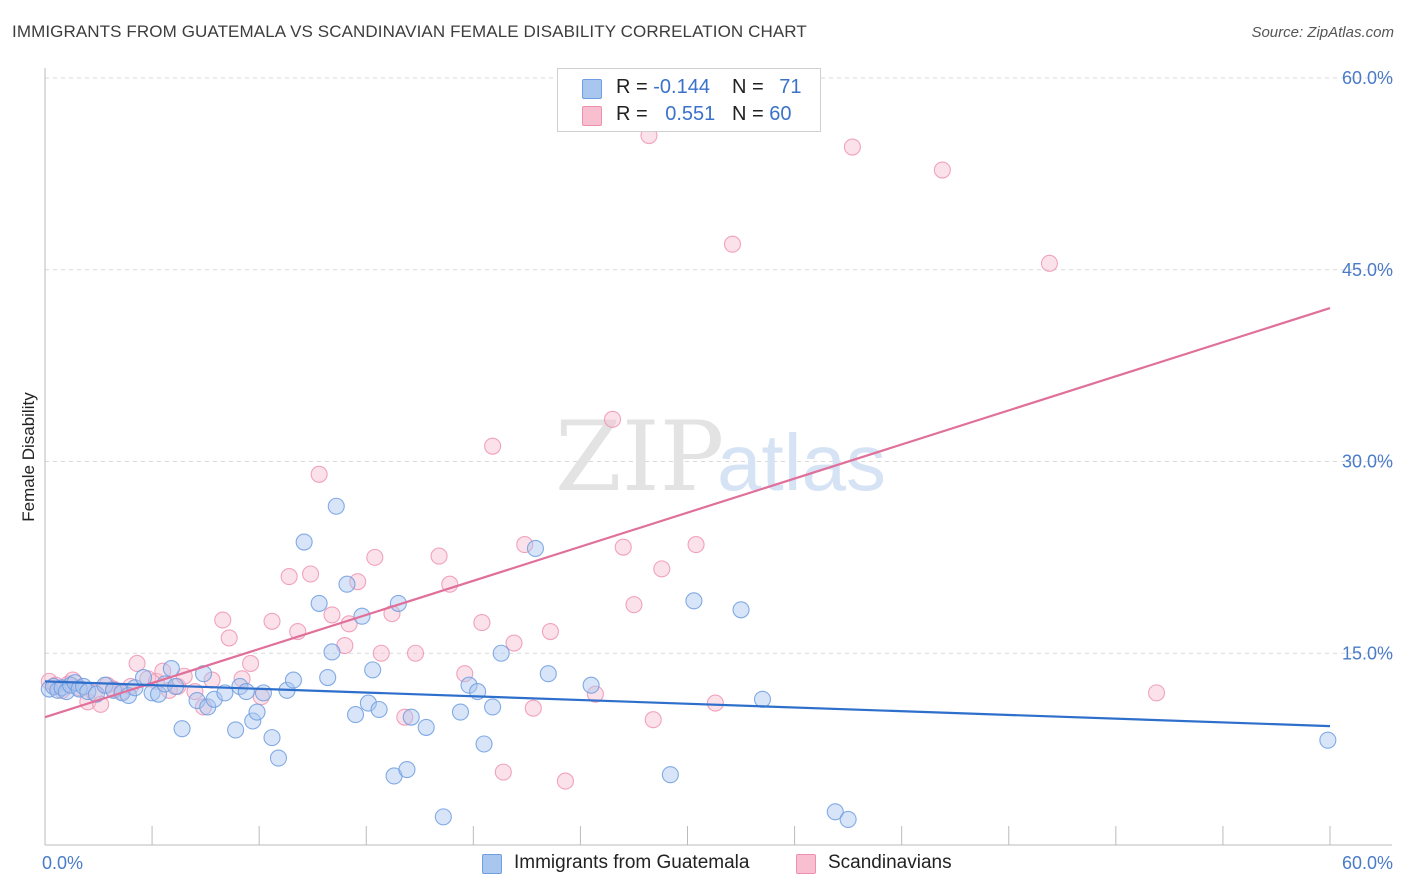 Image resolution: width=1406 pixels, height=892 pixels. I want to click on y-tick-label: 45.0%, so click(1367, 270).